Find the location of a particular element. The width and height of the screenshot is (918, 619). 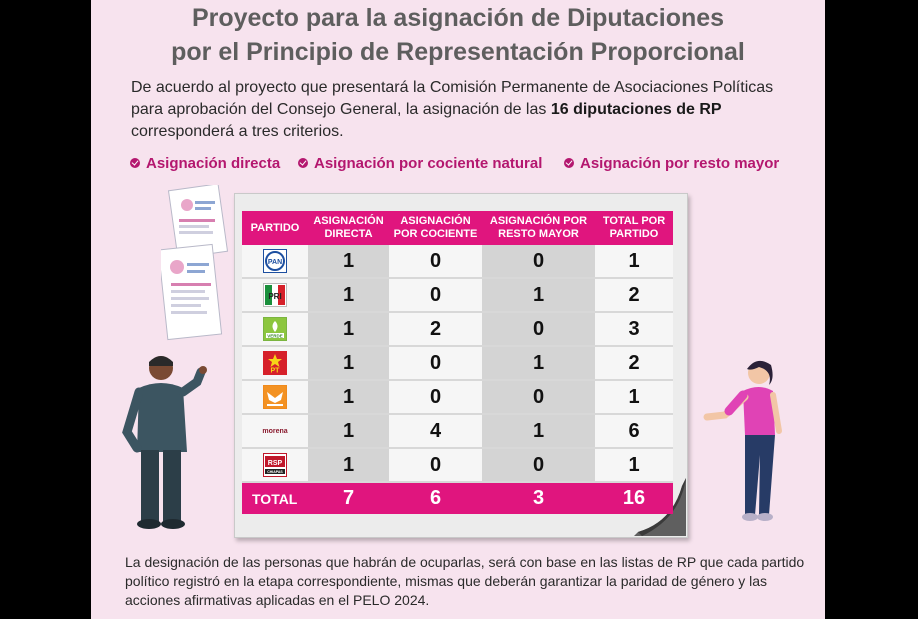

svg-text: PAN is located at coordinates (275, 262).